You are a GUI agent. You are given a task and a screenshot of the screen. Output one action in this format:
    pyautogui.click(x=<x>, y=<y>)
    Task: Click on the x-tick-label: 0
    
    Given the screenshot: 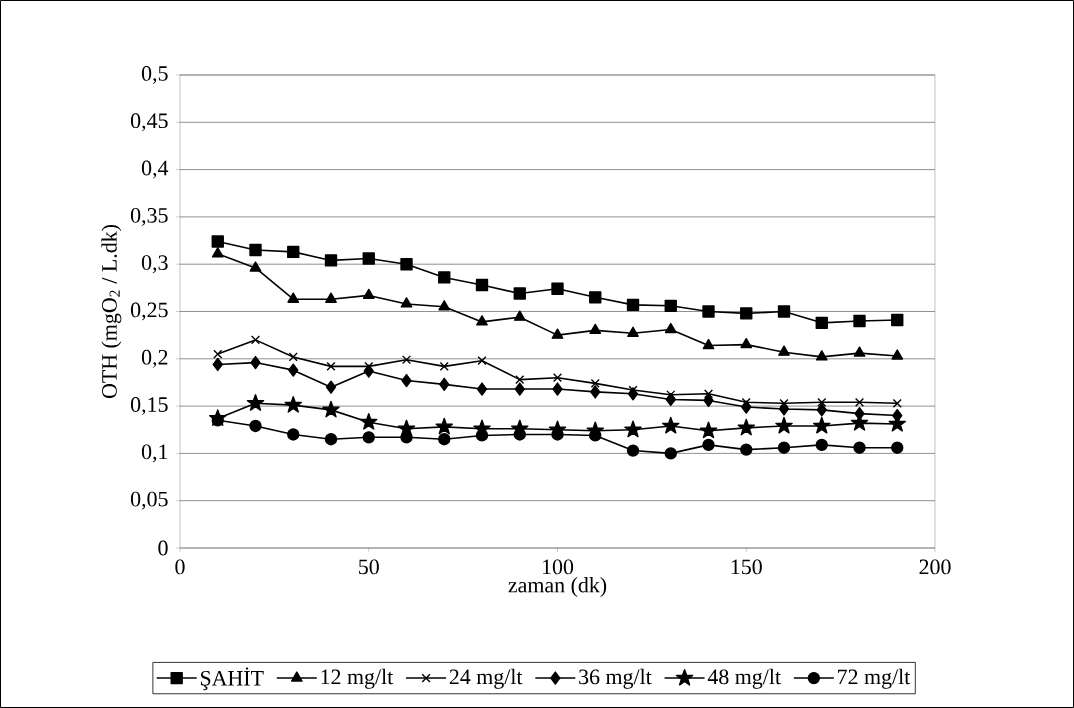 What is the action you would take?
    pyautogui.click(x=180, y=567)
    